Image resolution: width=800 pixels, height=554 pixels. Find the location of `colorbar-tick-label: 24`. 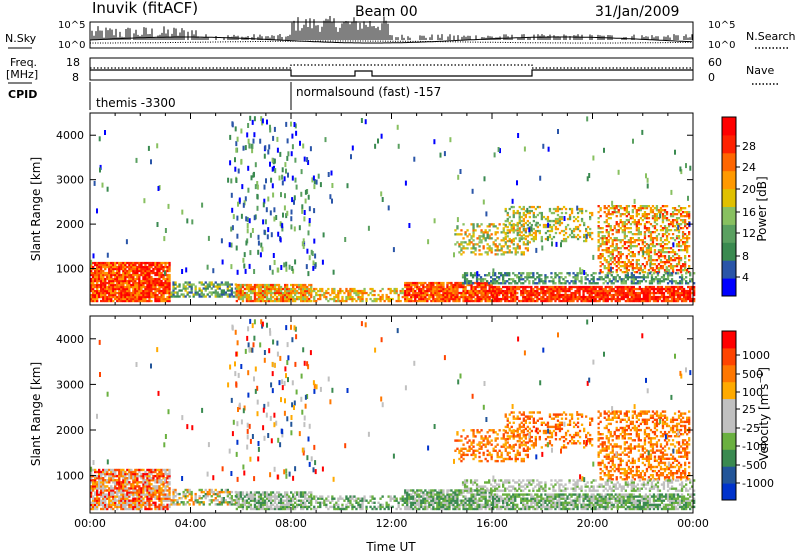

colorbar-tick-label: 24 is located at coordinates (749, 167).